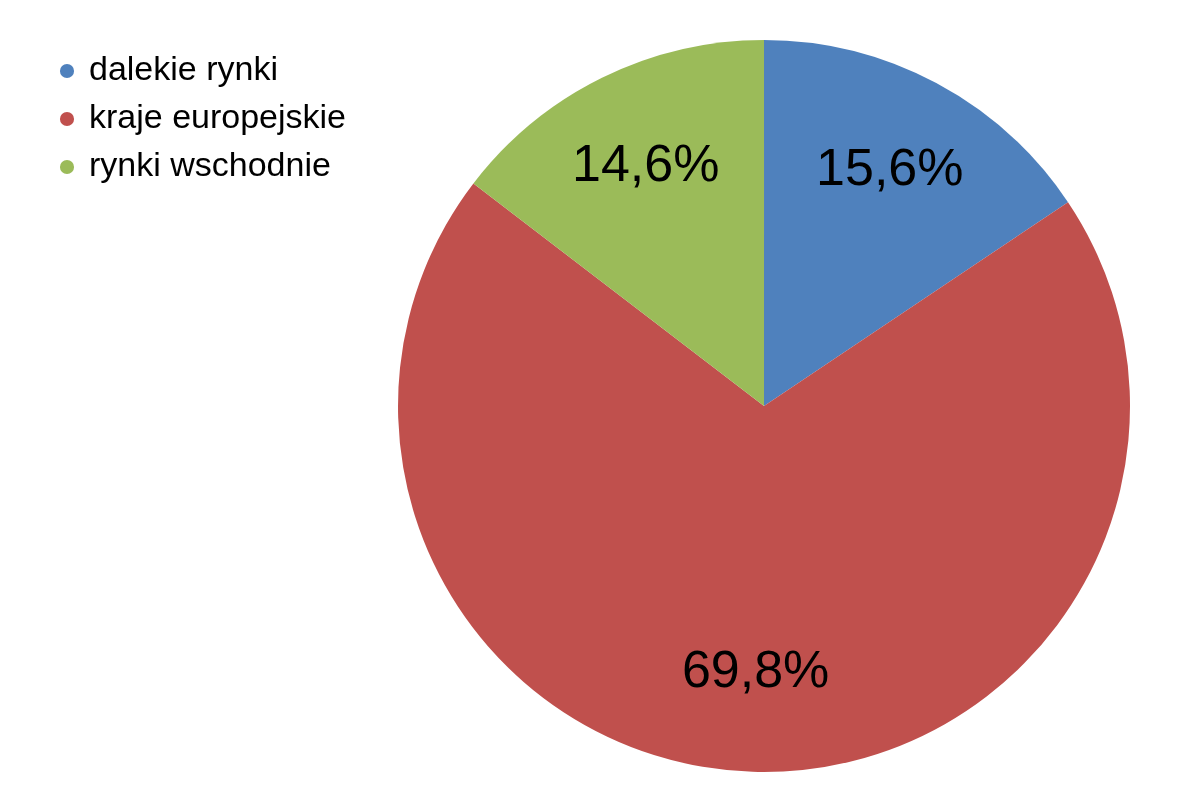  Describe the element at coordinates (890, 166) in the screenshot. I see `data-label: 15,6%` at that location.